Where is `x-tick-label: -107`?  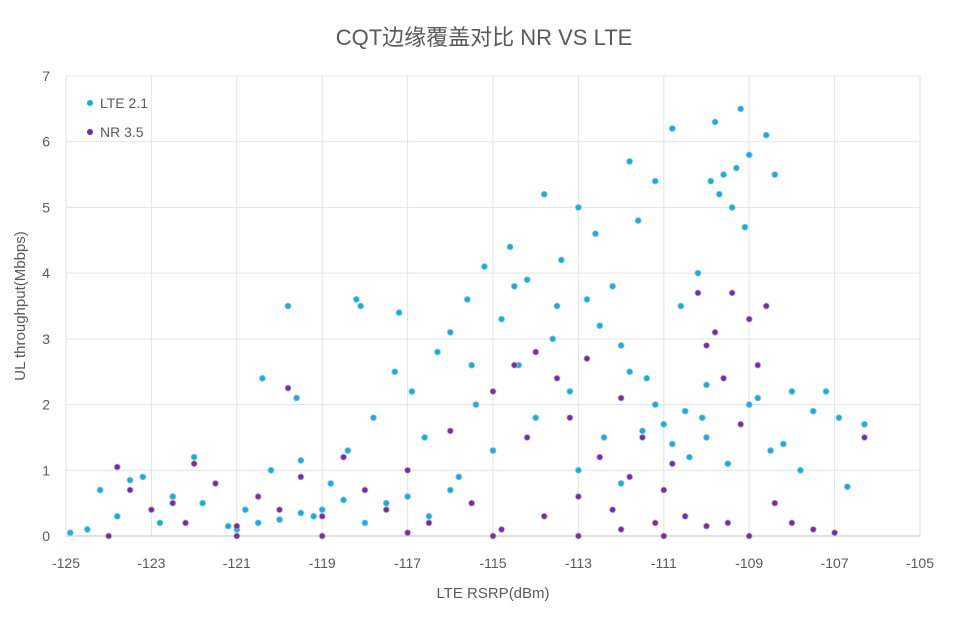 x-tick-label: -107 is located at coordinates (835, 563).